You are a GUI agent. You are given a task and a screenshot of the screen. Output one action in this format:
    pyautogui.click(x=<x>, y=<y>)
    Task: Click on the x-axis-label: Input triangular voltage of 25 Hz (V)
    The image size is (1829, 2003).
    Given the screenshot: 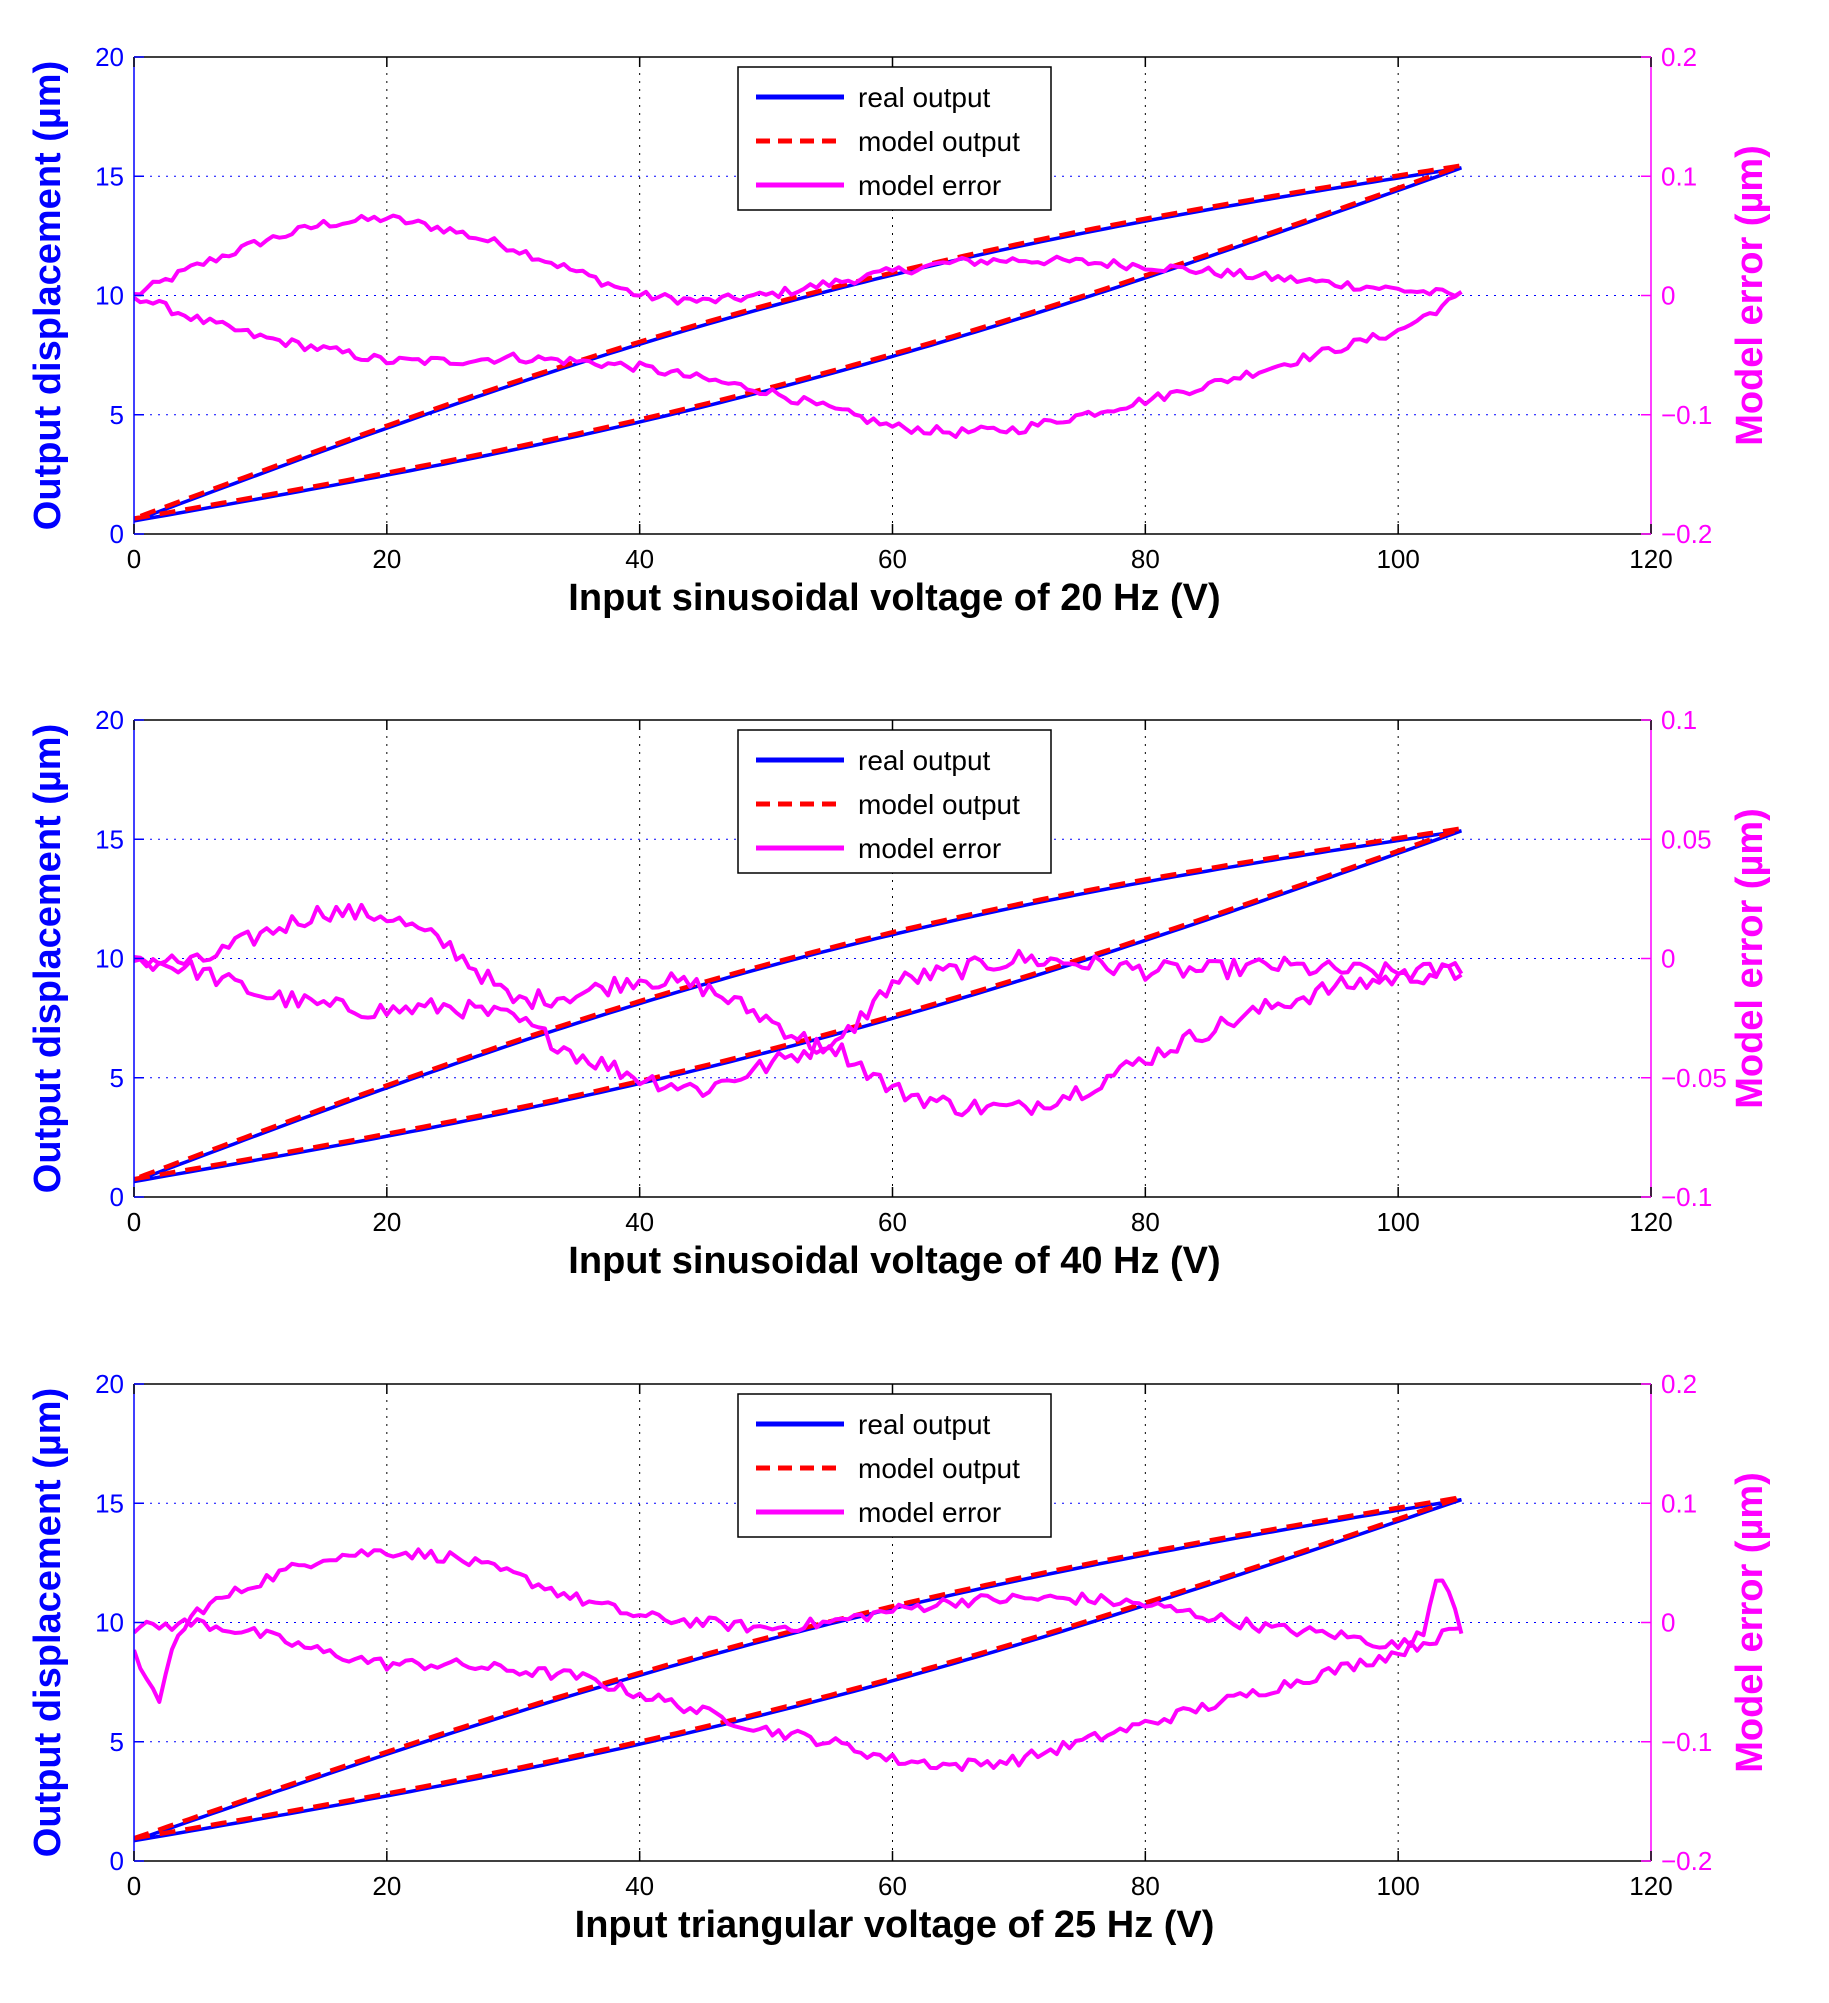 What is the action you would take?
    pyautogui.click(x=895, y=1925)
    